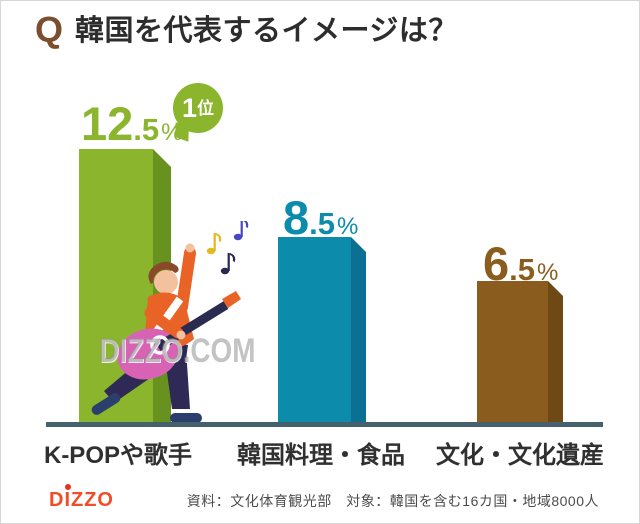 This screenshot has width=640, height=524. I want to click on q-mark: Q, so click(49, 29).